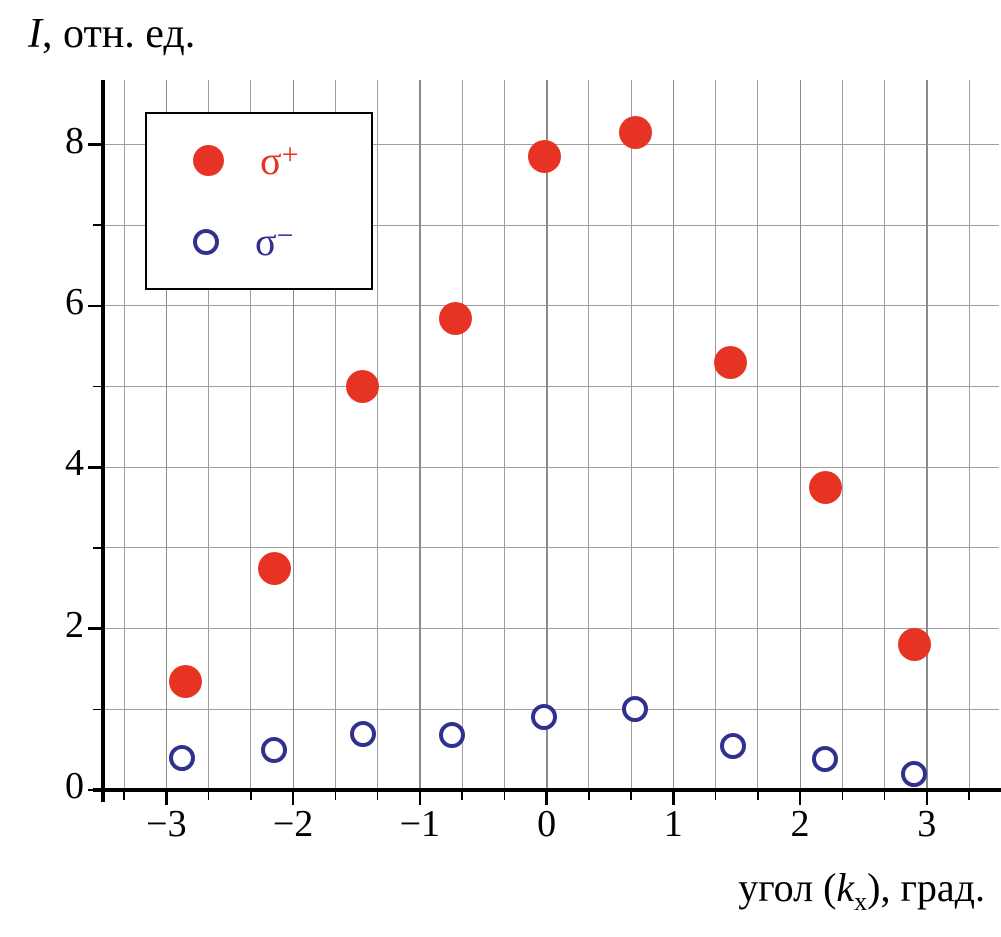 This screenshot has width=1001, height=937. Describe the element at coordinates (845, 887) in the screenshot. I see `x-axis-title-variable: k` at that location.